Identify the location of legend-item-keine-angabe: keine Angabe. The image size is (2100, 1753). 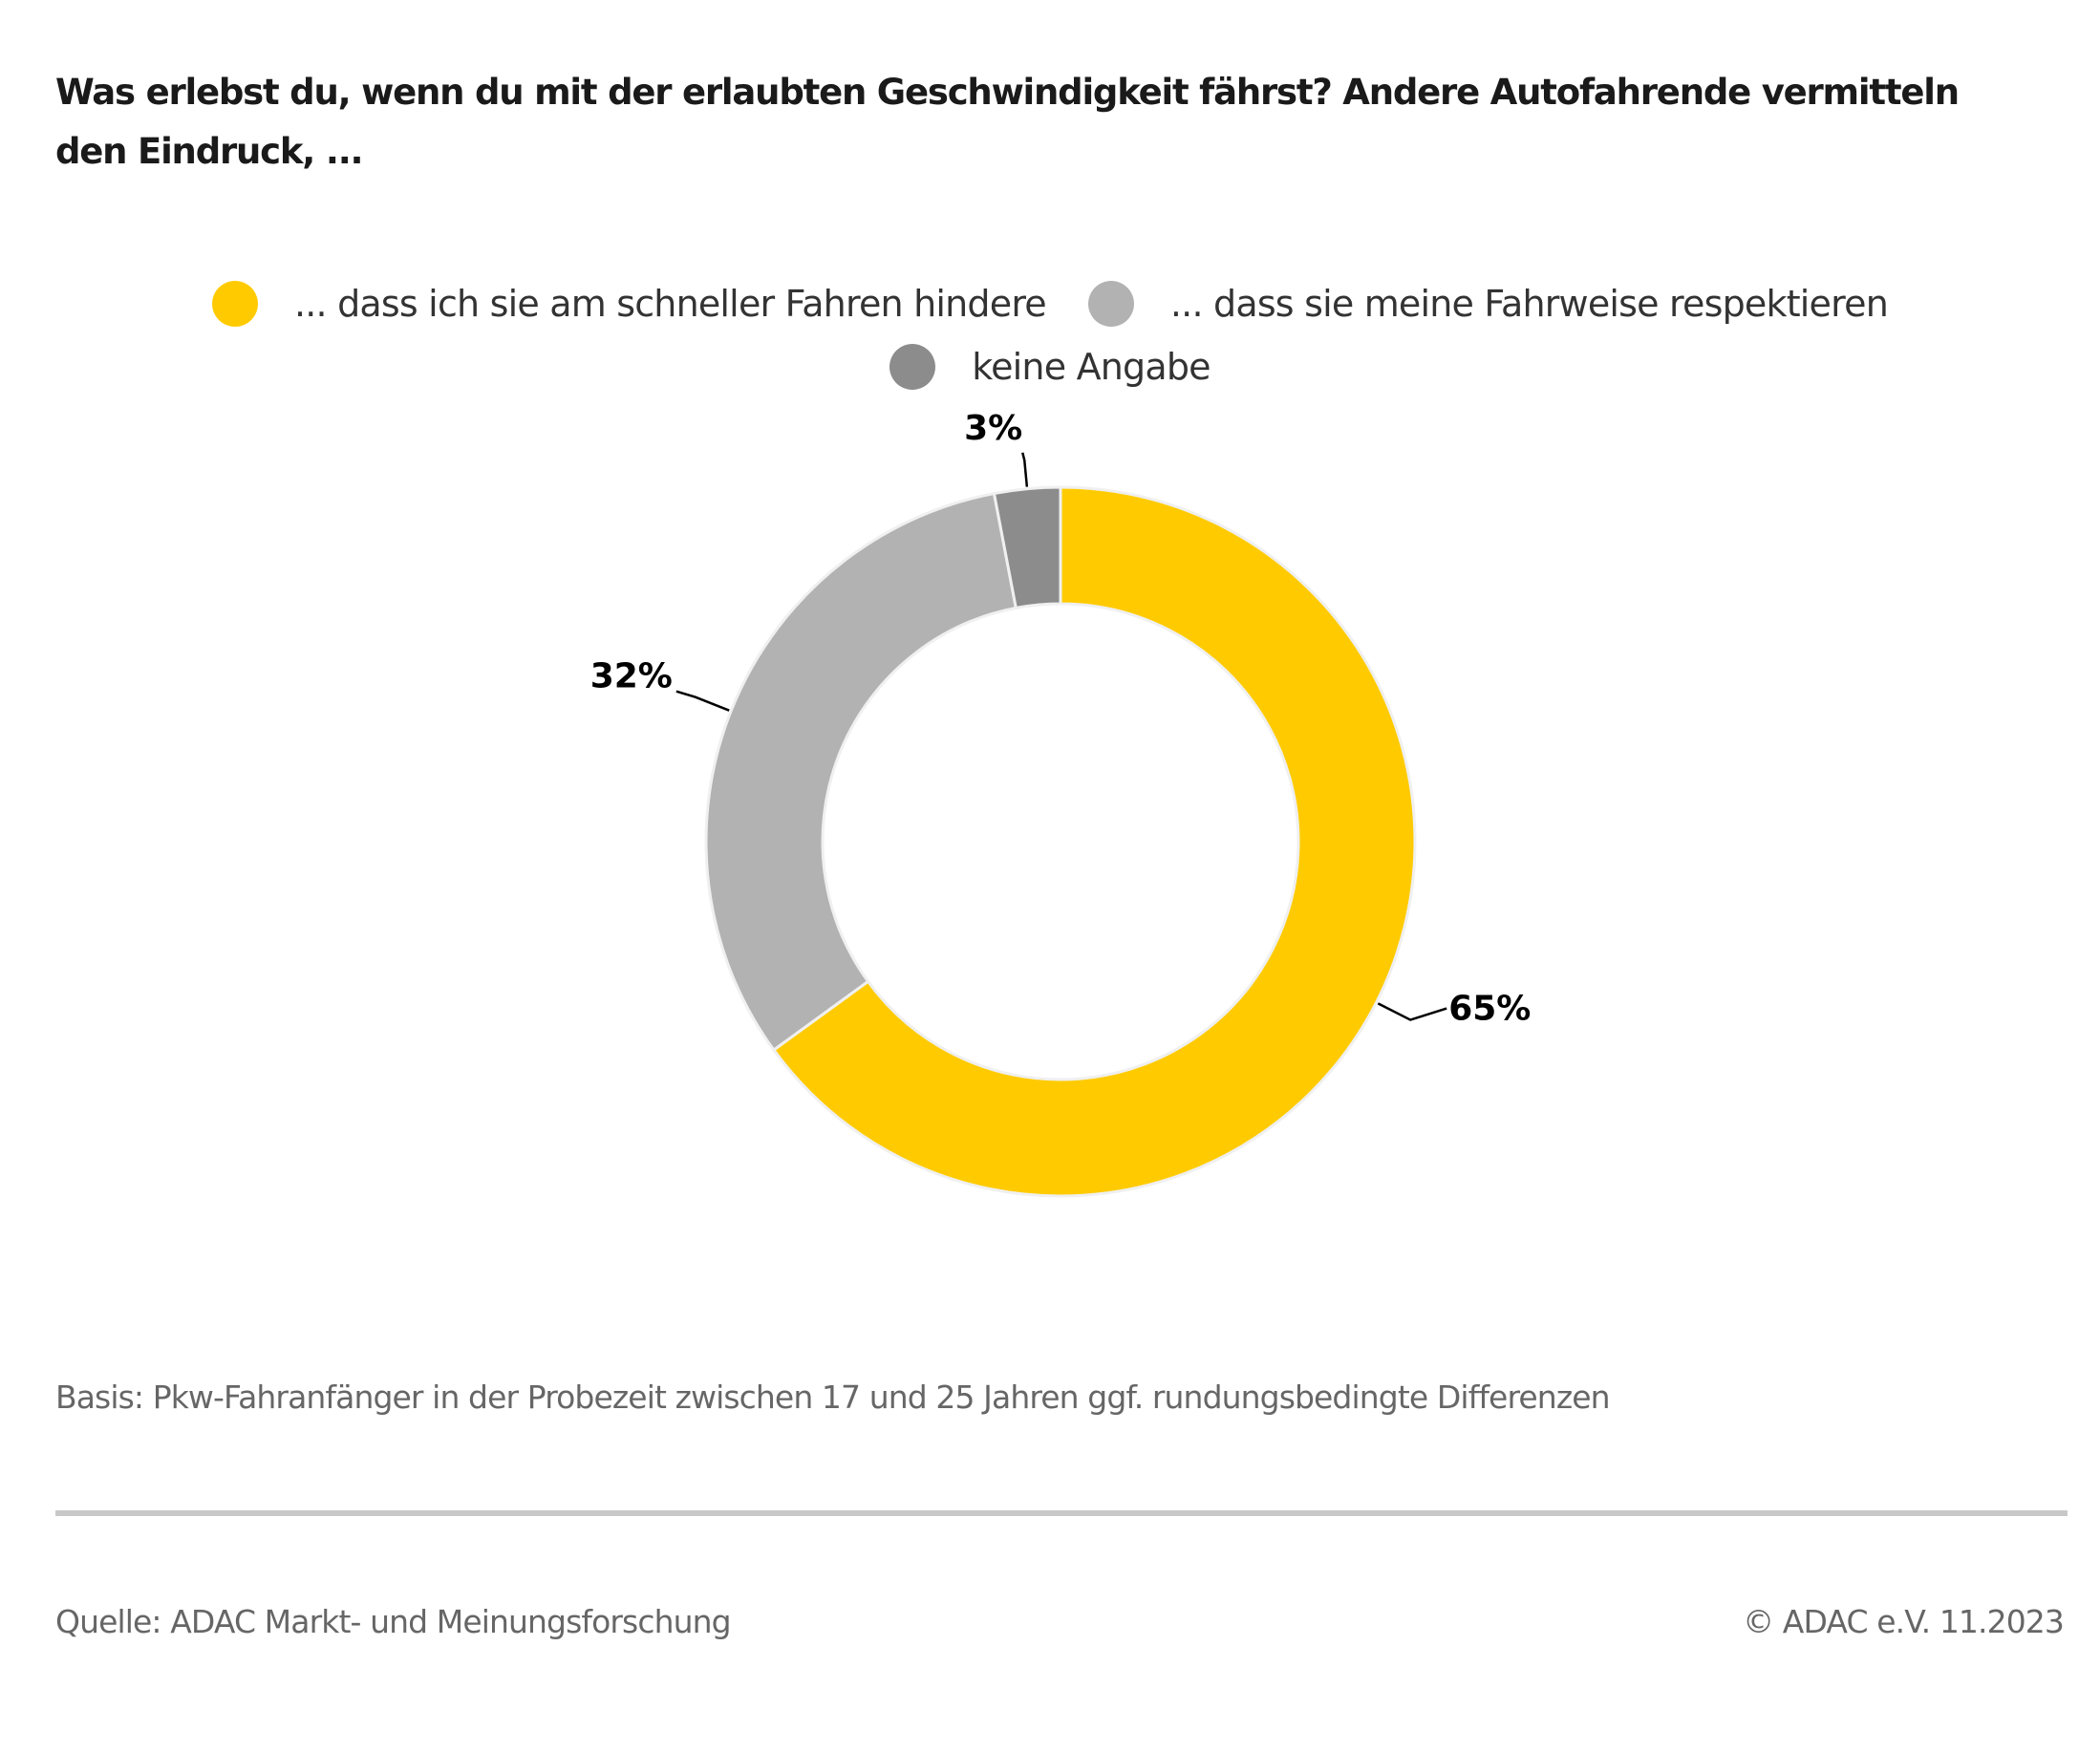
(1050, 367).